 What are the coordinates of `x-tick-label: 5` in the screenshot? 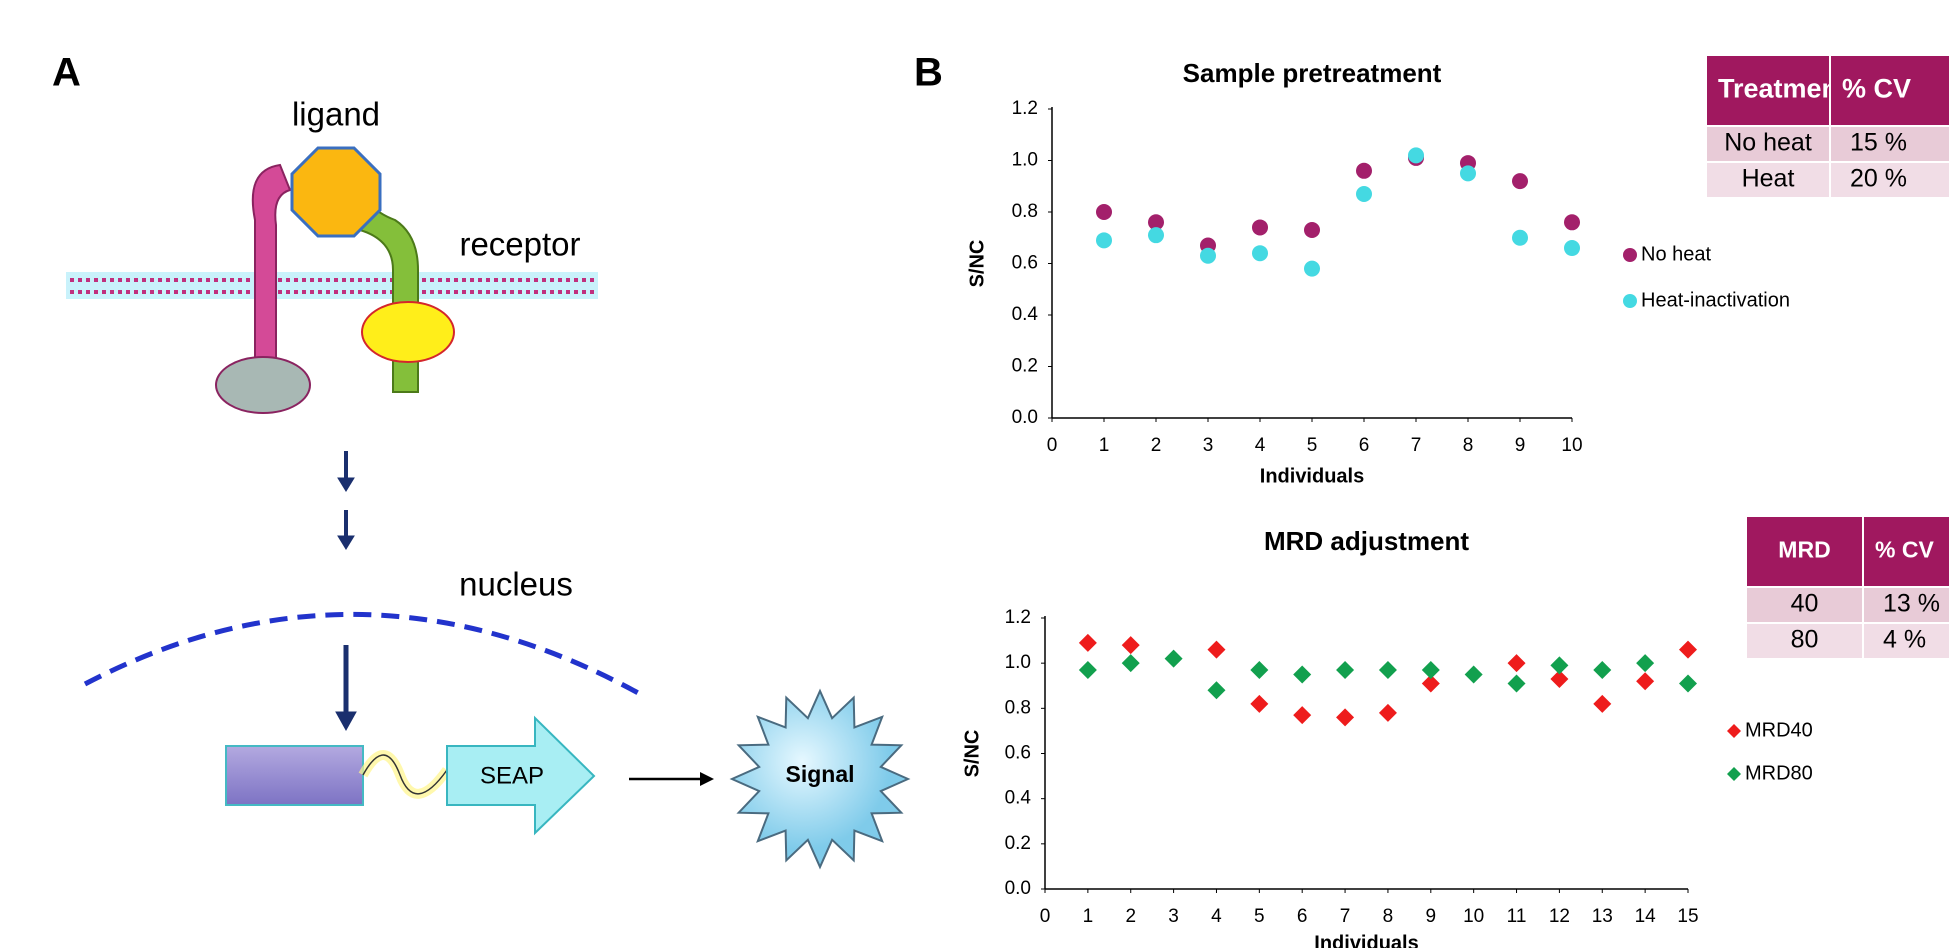 It's located at (1312, 445).